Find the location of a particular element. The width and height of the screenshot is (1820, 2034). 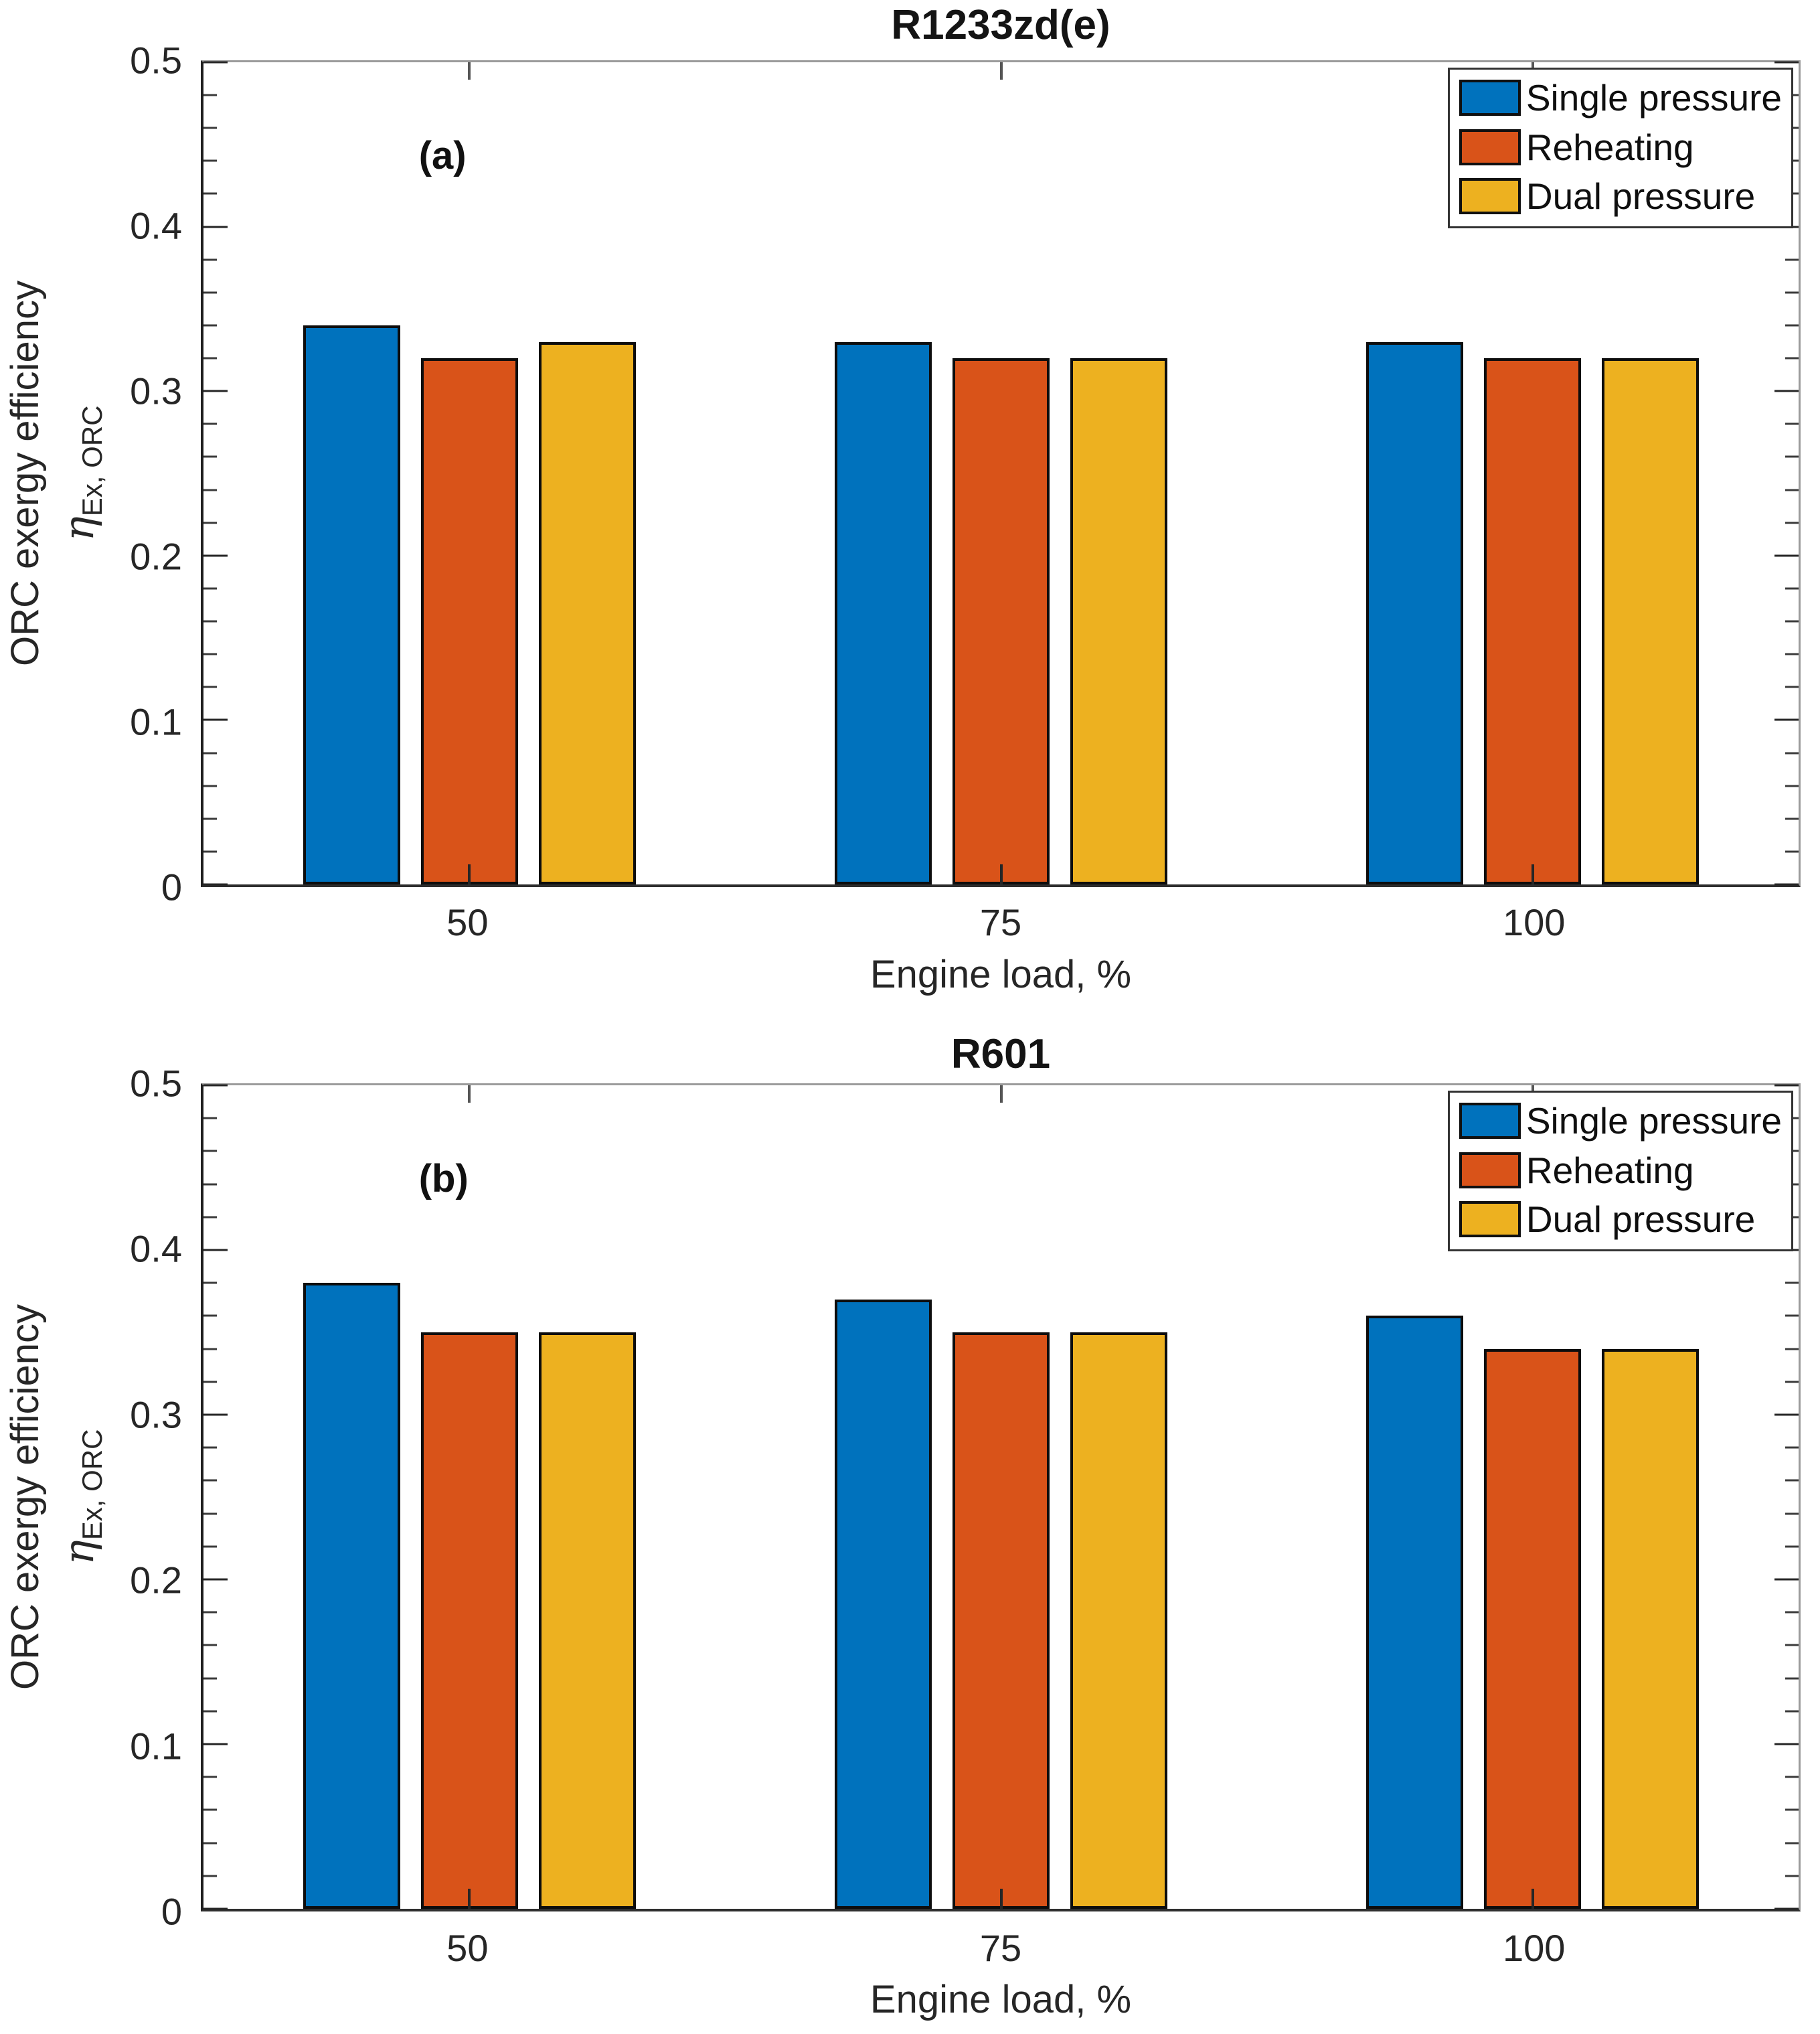

legend-swatch-reheating is located at coordinates (1490, 147).